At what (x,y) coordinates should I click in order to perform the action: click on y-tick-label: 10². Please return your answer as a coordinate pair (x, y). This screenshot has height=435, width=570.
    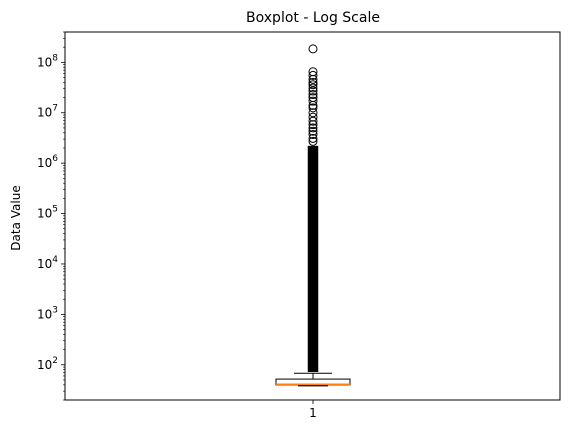
    Looking at the image, I should click on (47, 364).